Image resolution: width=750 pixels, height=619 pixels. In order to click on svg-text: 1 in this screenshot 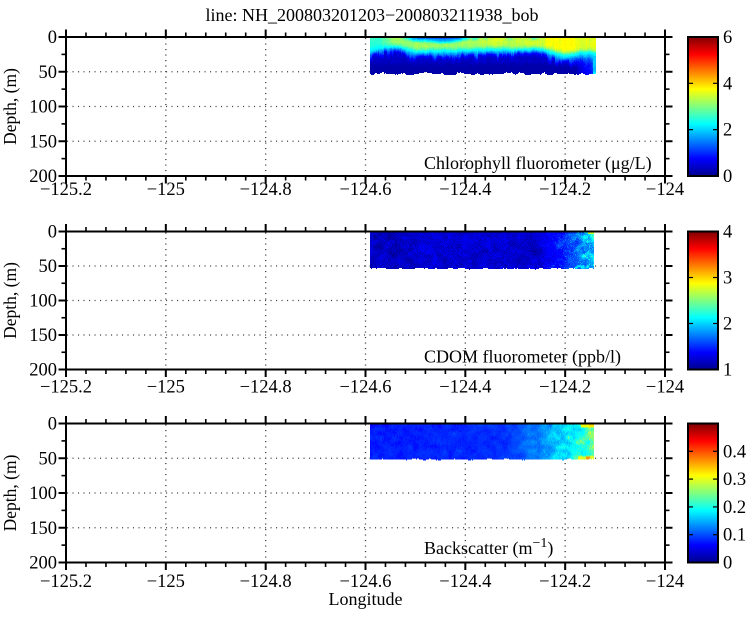, I will do `click(727, 371)`.